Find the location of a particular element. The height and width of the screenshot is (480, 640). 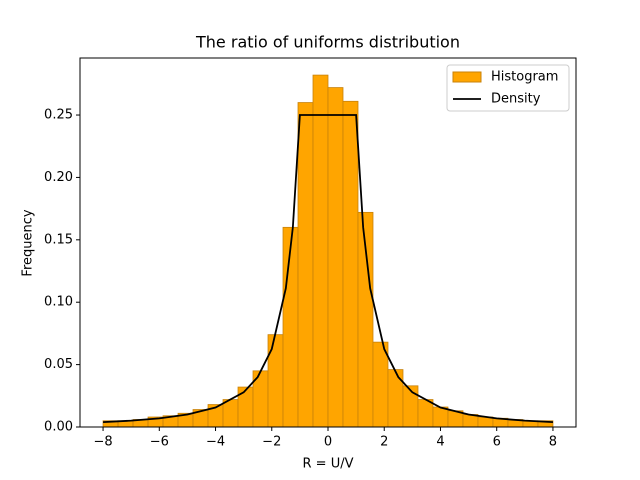

x-tick-label: 0 is located at coordinates (328, 442).